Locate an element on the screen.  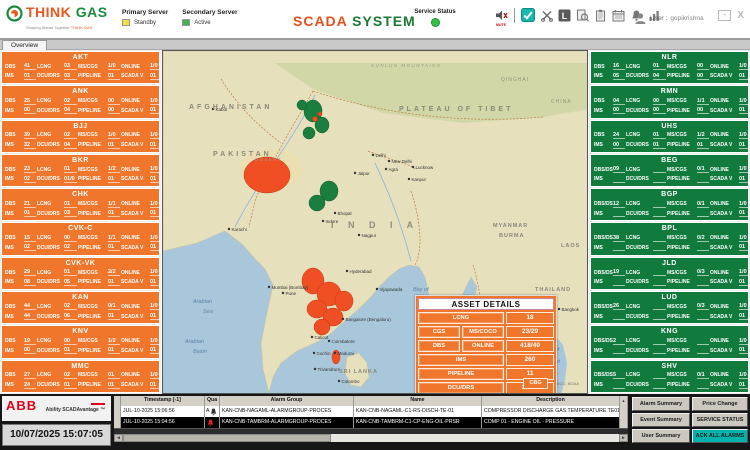
highlighted-districts is located at coordinates (298, 232).